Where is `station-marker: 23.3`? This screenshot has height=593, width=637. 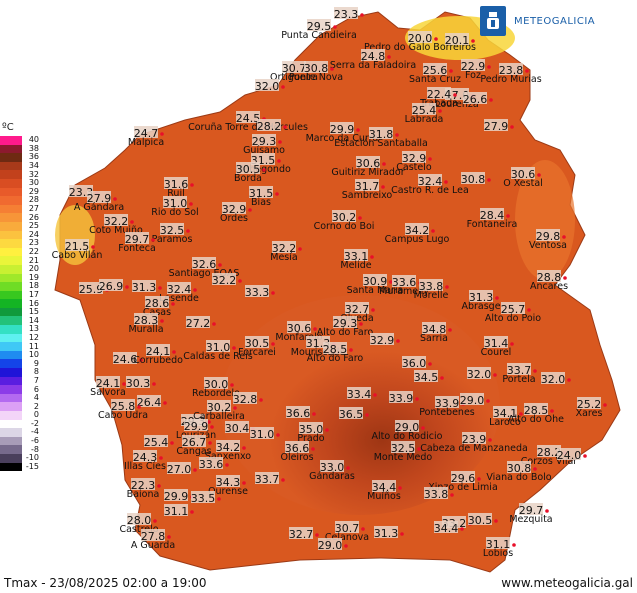
station-marker: 23.3 is located at coordinates (349, 14).